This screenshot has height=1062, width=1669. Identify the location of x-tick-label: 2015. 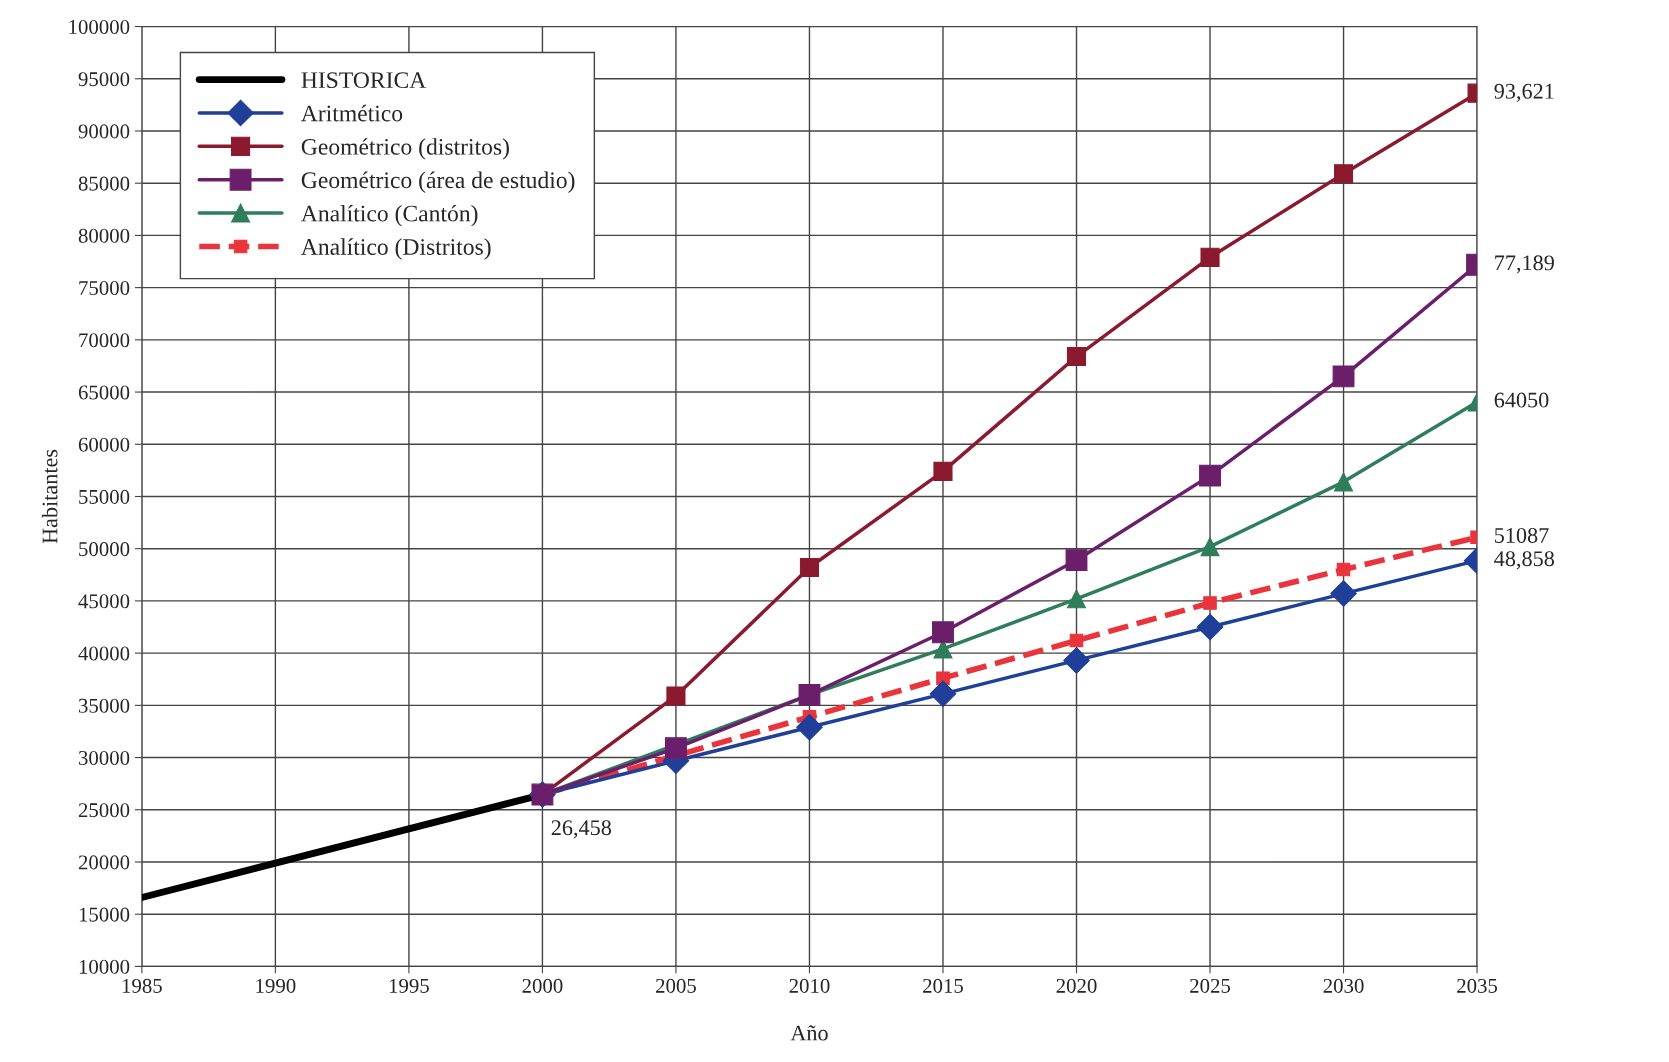
(943, 985).